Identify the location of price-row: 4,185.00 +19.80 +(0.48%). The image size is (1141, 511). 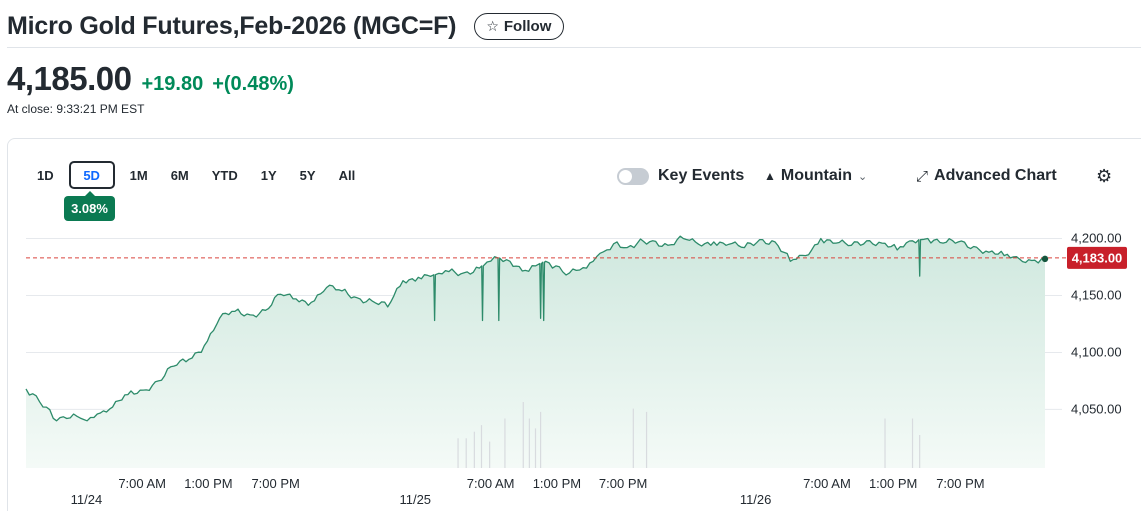
(150, 79).